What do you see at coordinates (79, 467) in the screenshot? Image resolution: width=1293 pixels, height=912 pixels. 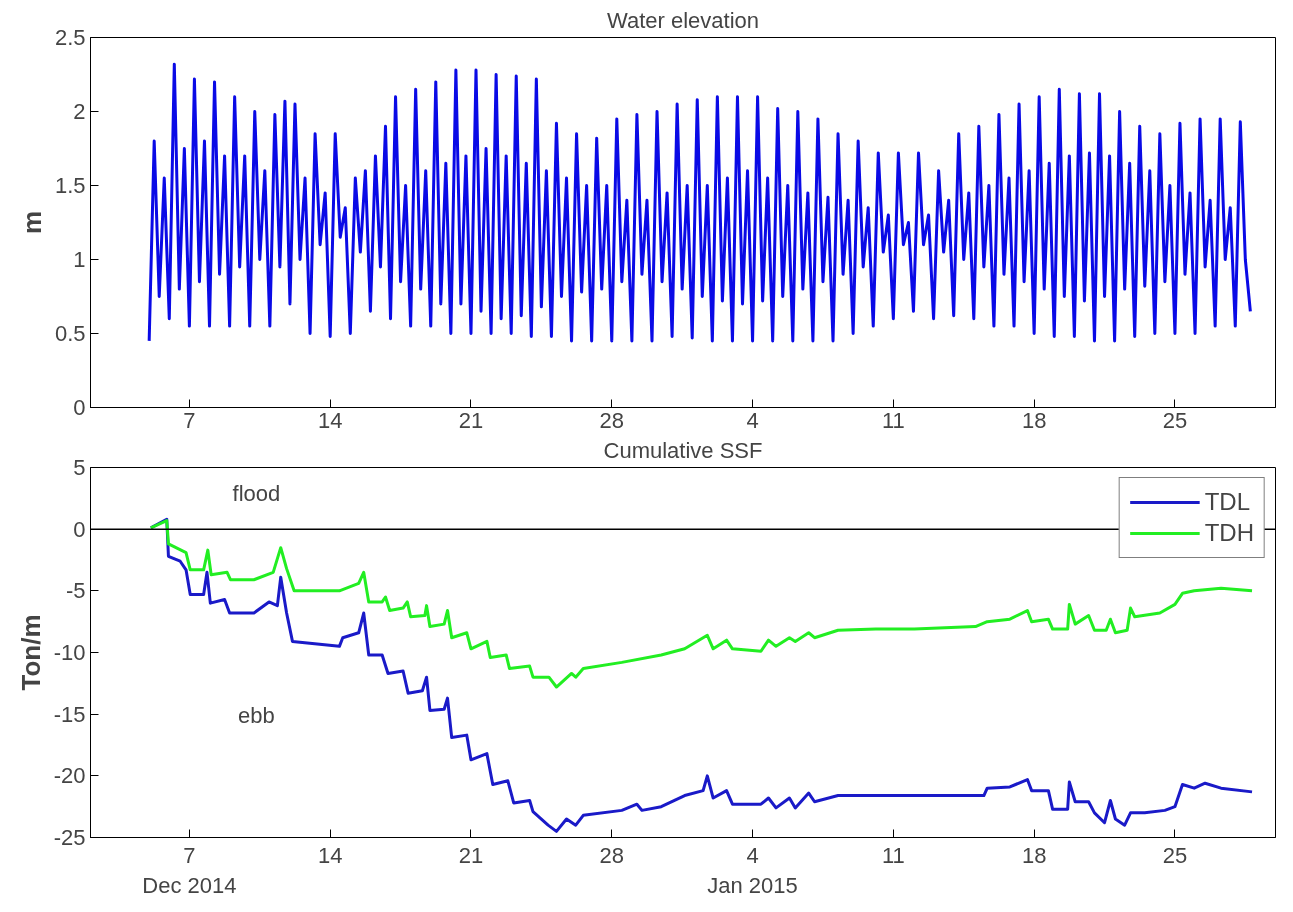 I see `y-tick-label: 5` at bounding box center [79, 467].